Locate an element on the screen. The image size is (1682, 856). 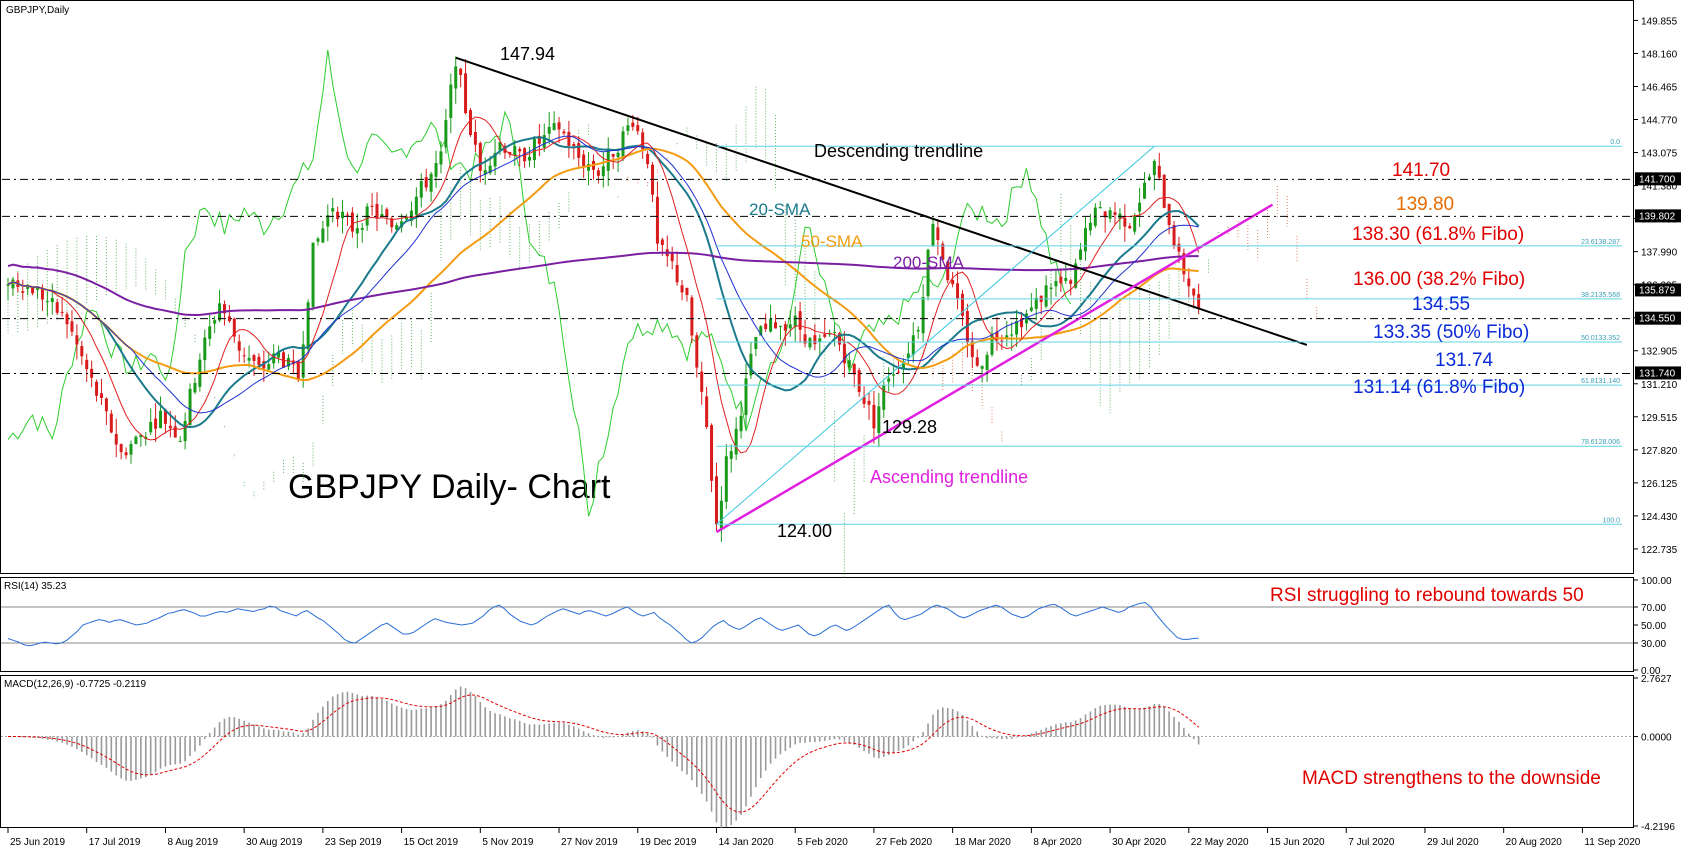
macd-y-tick-label: 2.7627 is located at coordinates (1656, 679).